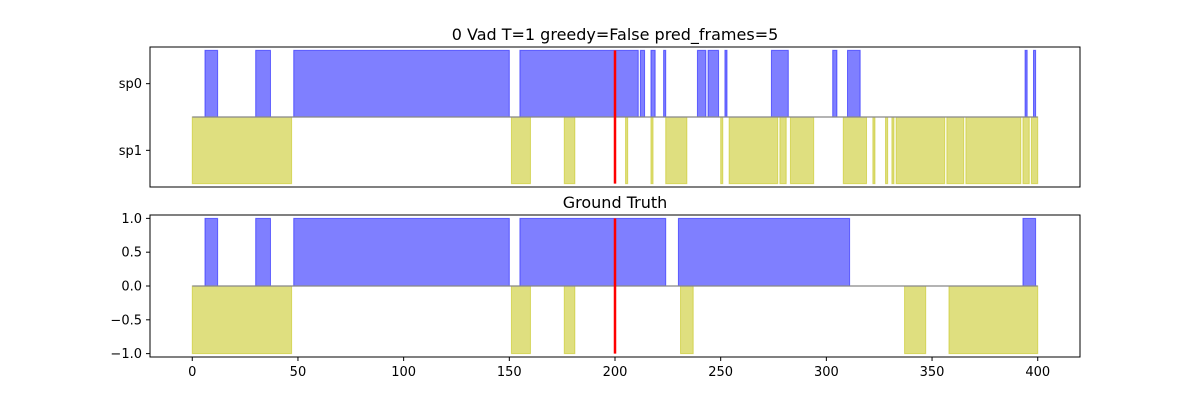  What do you see at coordinates (720, 372) in the screenshot?
I see `x-tick-label: 250` at bounding box center [720, 372].